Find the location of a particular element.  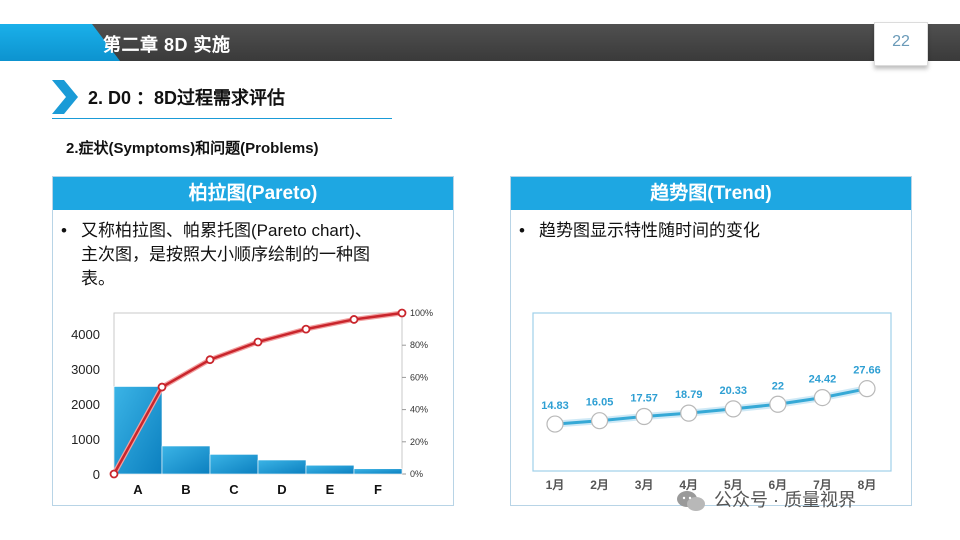

data-label: 18.79 is located at coordinates (689, 395).